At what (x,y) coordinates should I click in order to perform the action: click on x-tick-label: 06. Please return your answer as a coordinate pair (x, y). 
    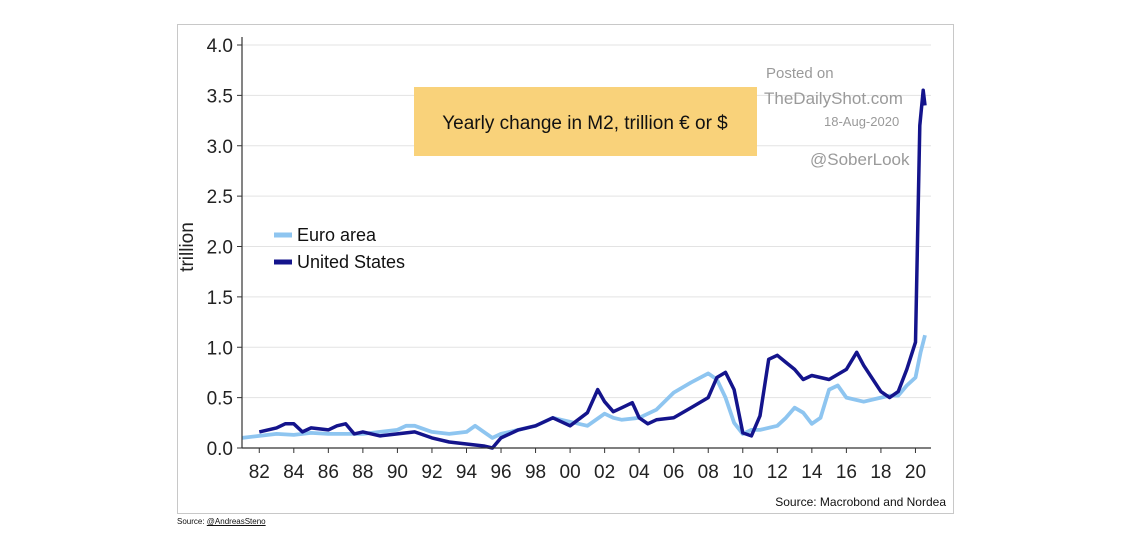
    Looking at the image, I should click on (673, 472).